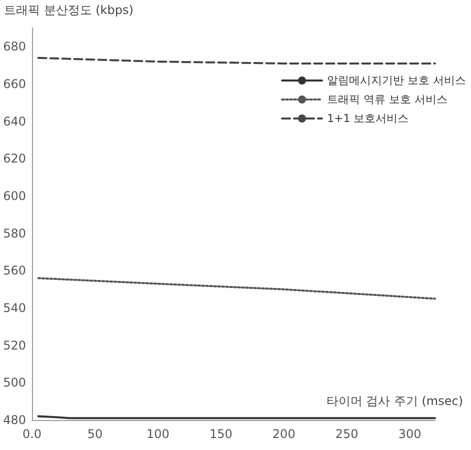  Describe the element at coordinates (220, 434) in the screenshot. I see `x-tick-label: 150` at that location.